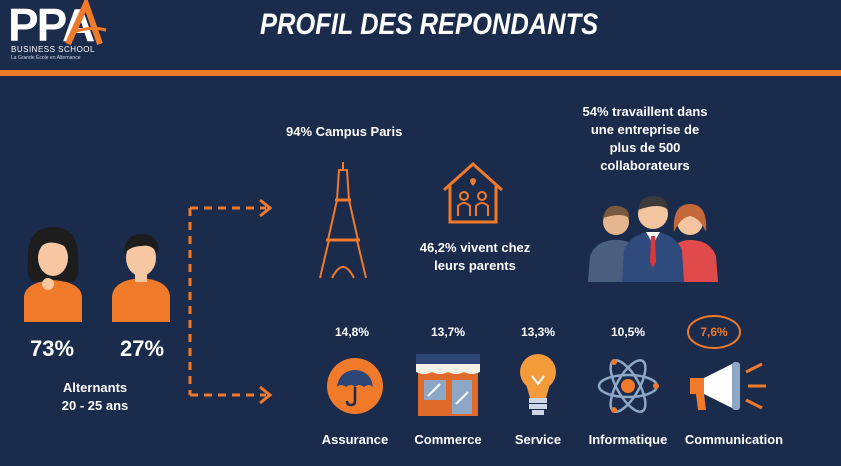 Image resolution: width=841 pixels, height=466 pixels. I want to click on alternants-label: Alternants, so click(95, 387).